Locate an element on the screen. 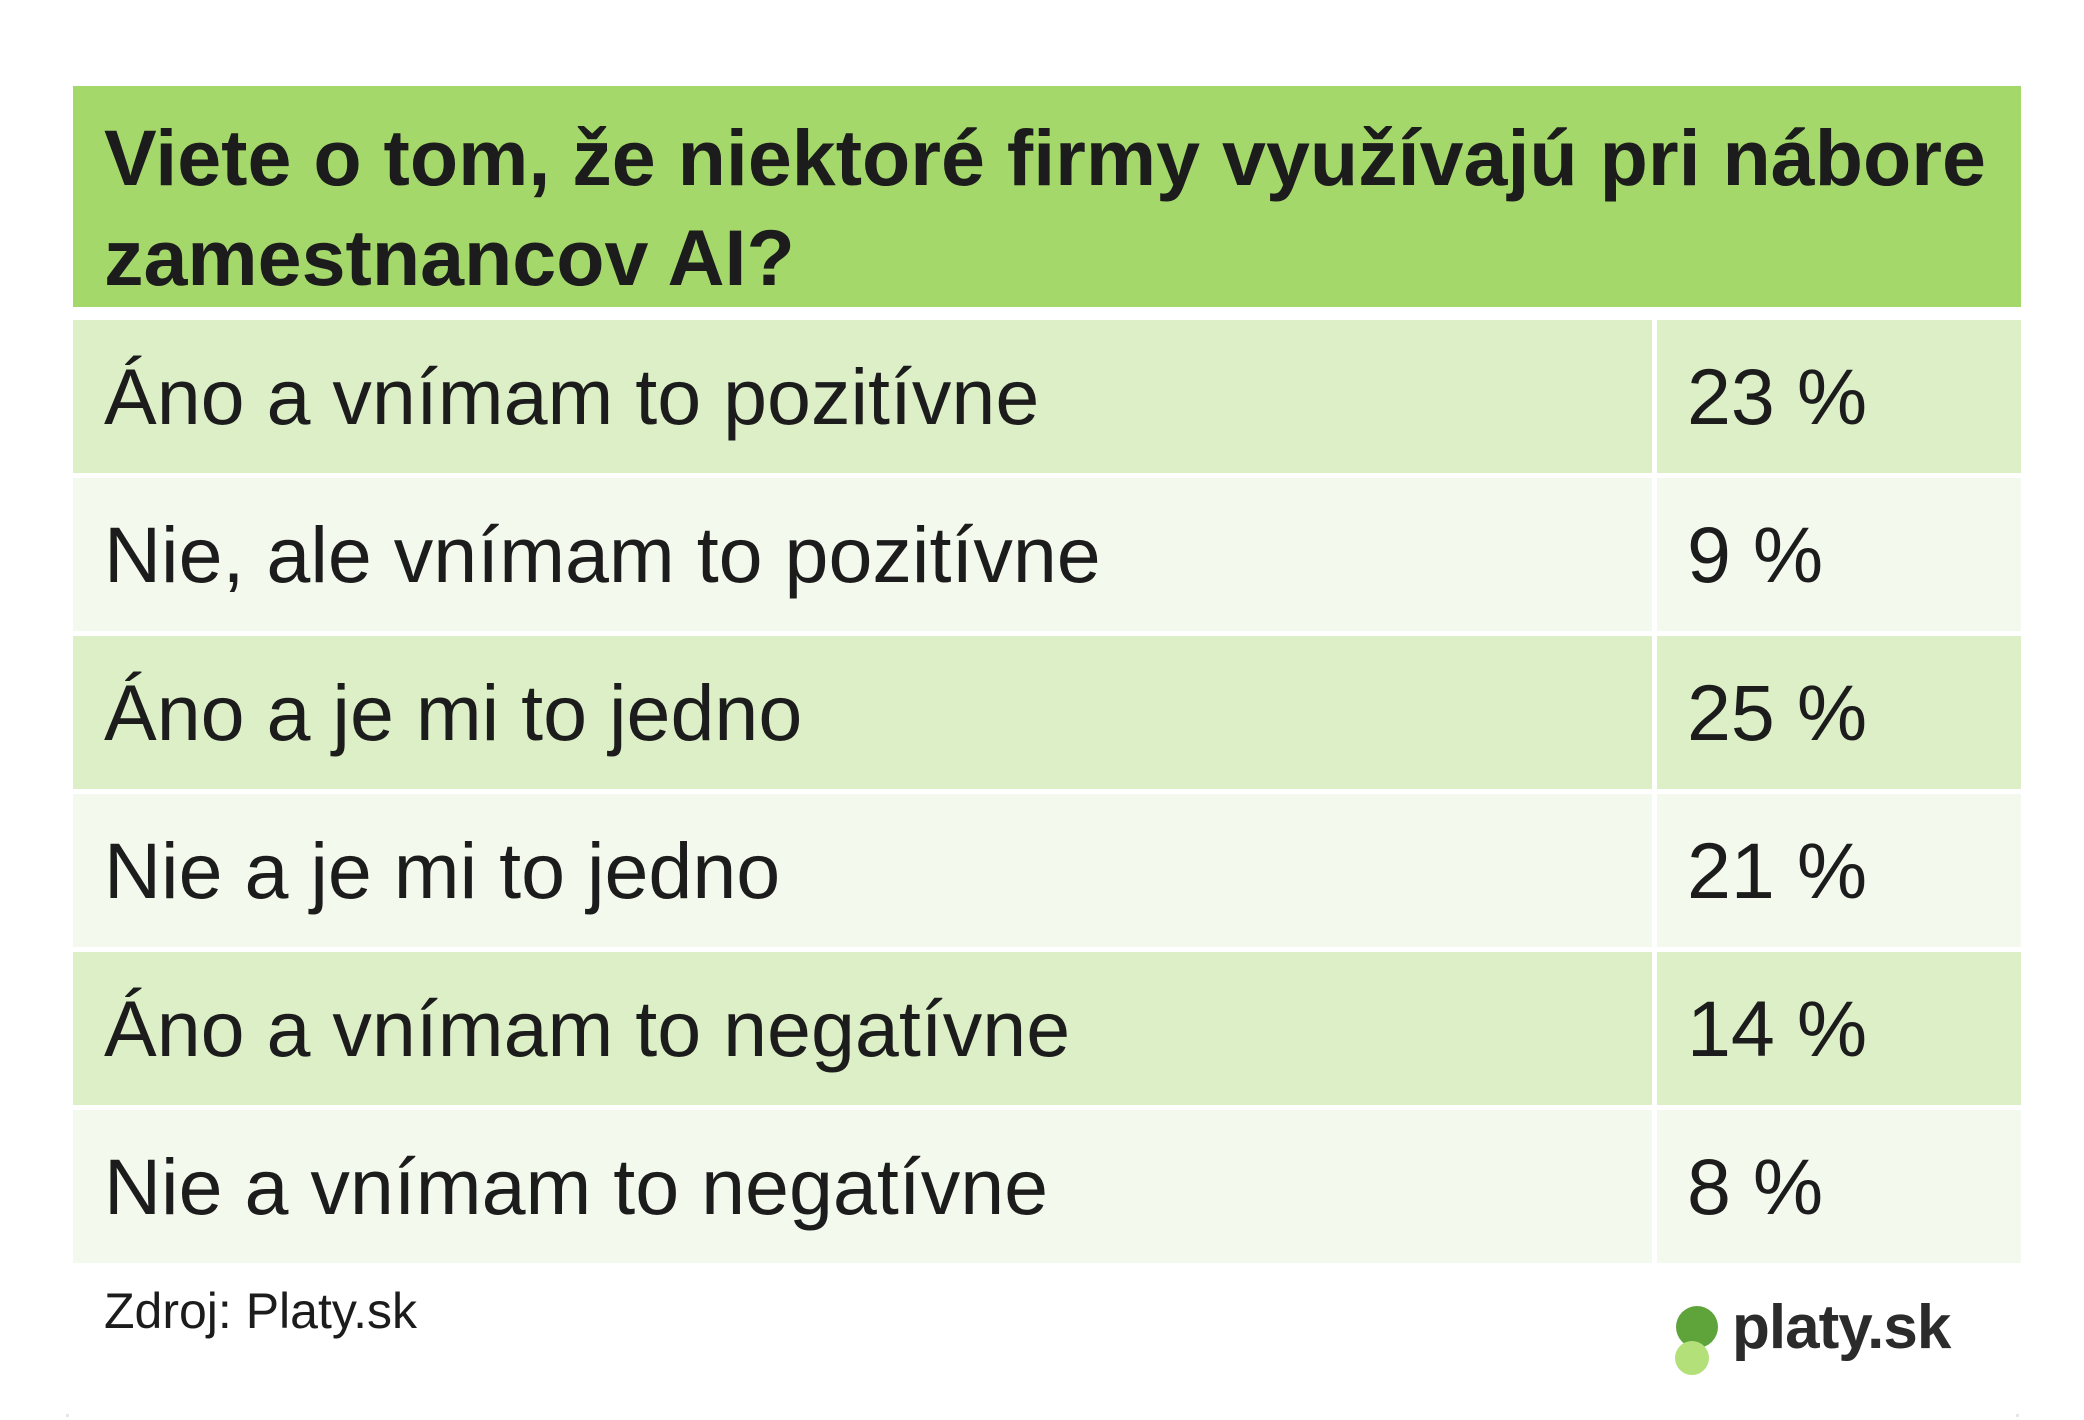 The width and height of the screenshot is (2084, 1420). table-row: Áno a je mi to jedno 25 % is located at coordinates (1047, 712).